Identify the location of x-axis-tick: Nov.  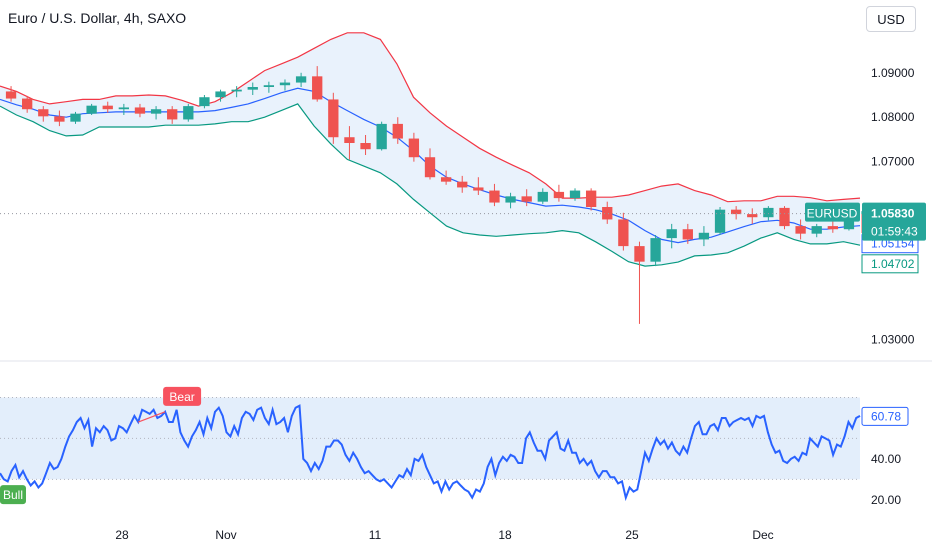
(225, 535).